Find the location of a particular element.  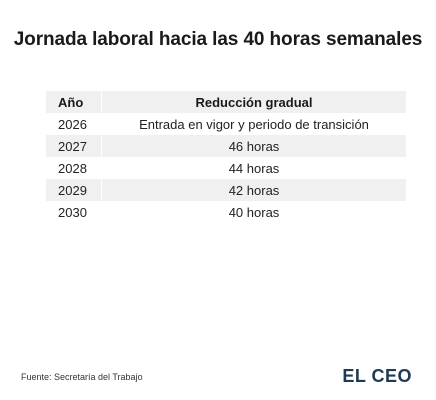

cell-reduction: 40 horas is located at coordinates (254, 212).